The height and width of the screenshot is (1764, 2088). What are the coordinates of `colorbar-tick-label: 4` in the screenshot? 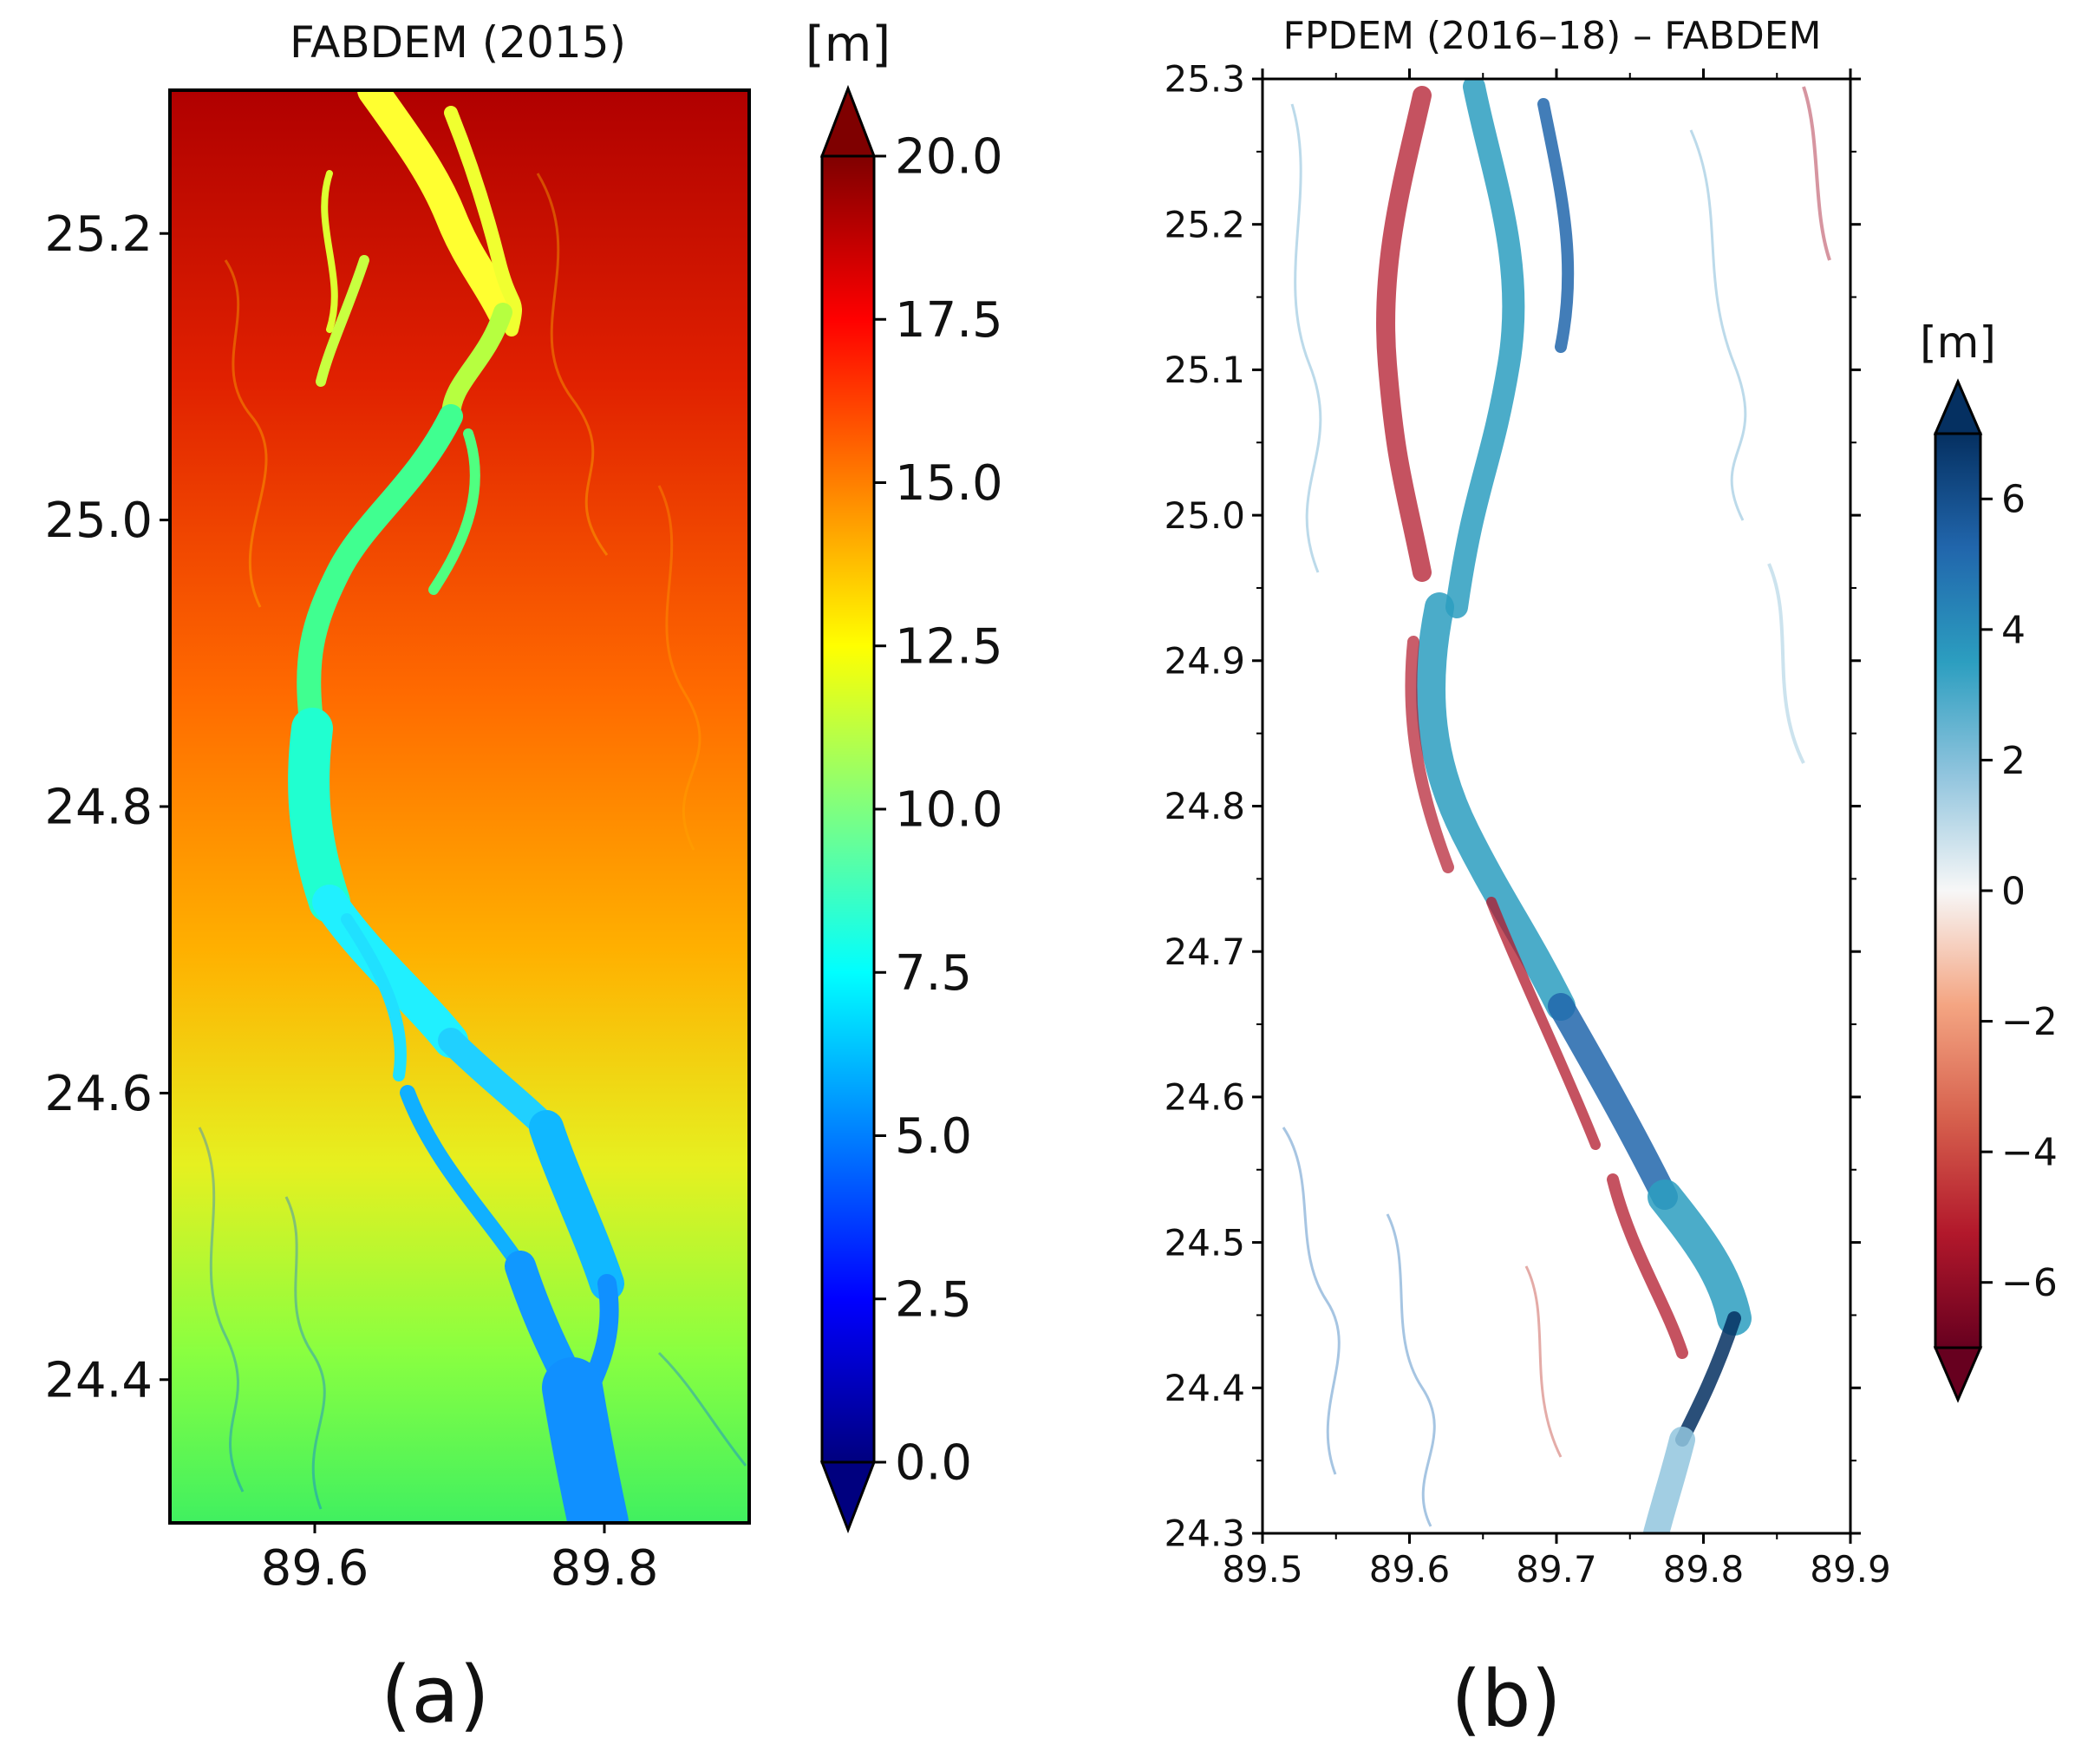 It's located at (2013, 630).